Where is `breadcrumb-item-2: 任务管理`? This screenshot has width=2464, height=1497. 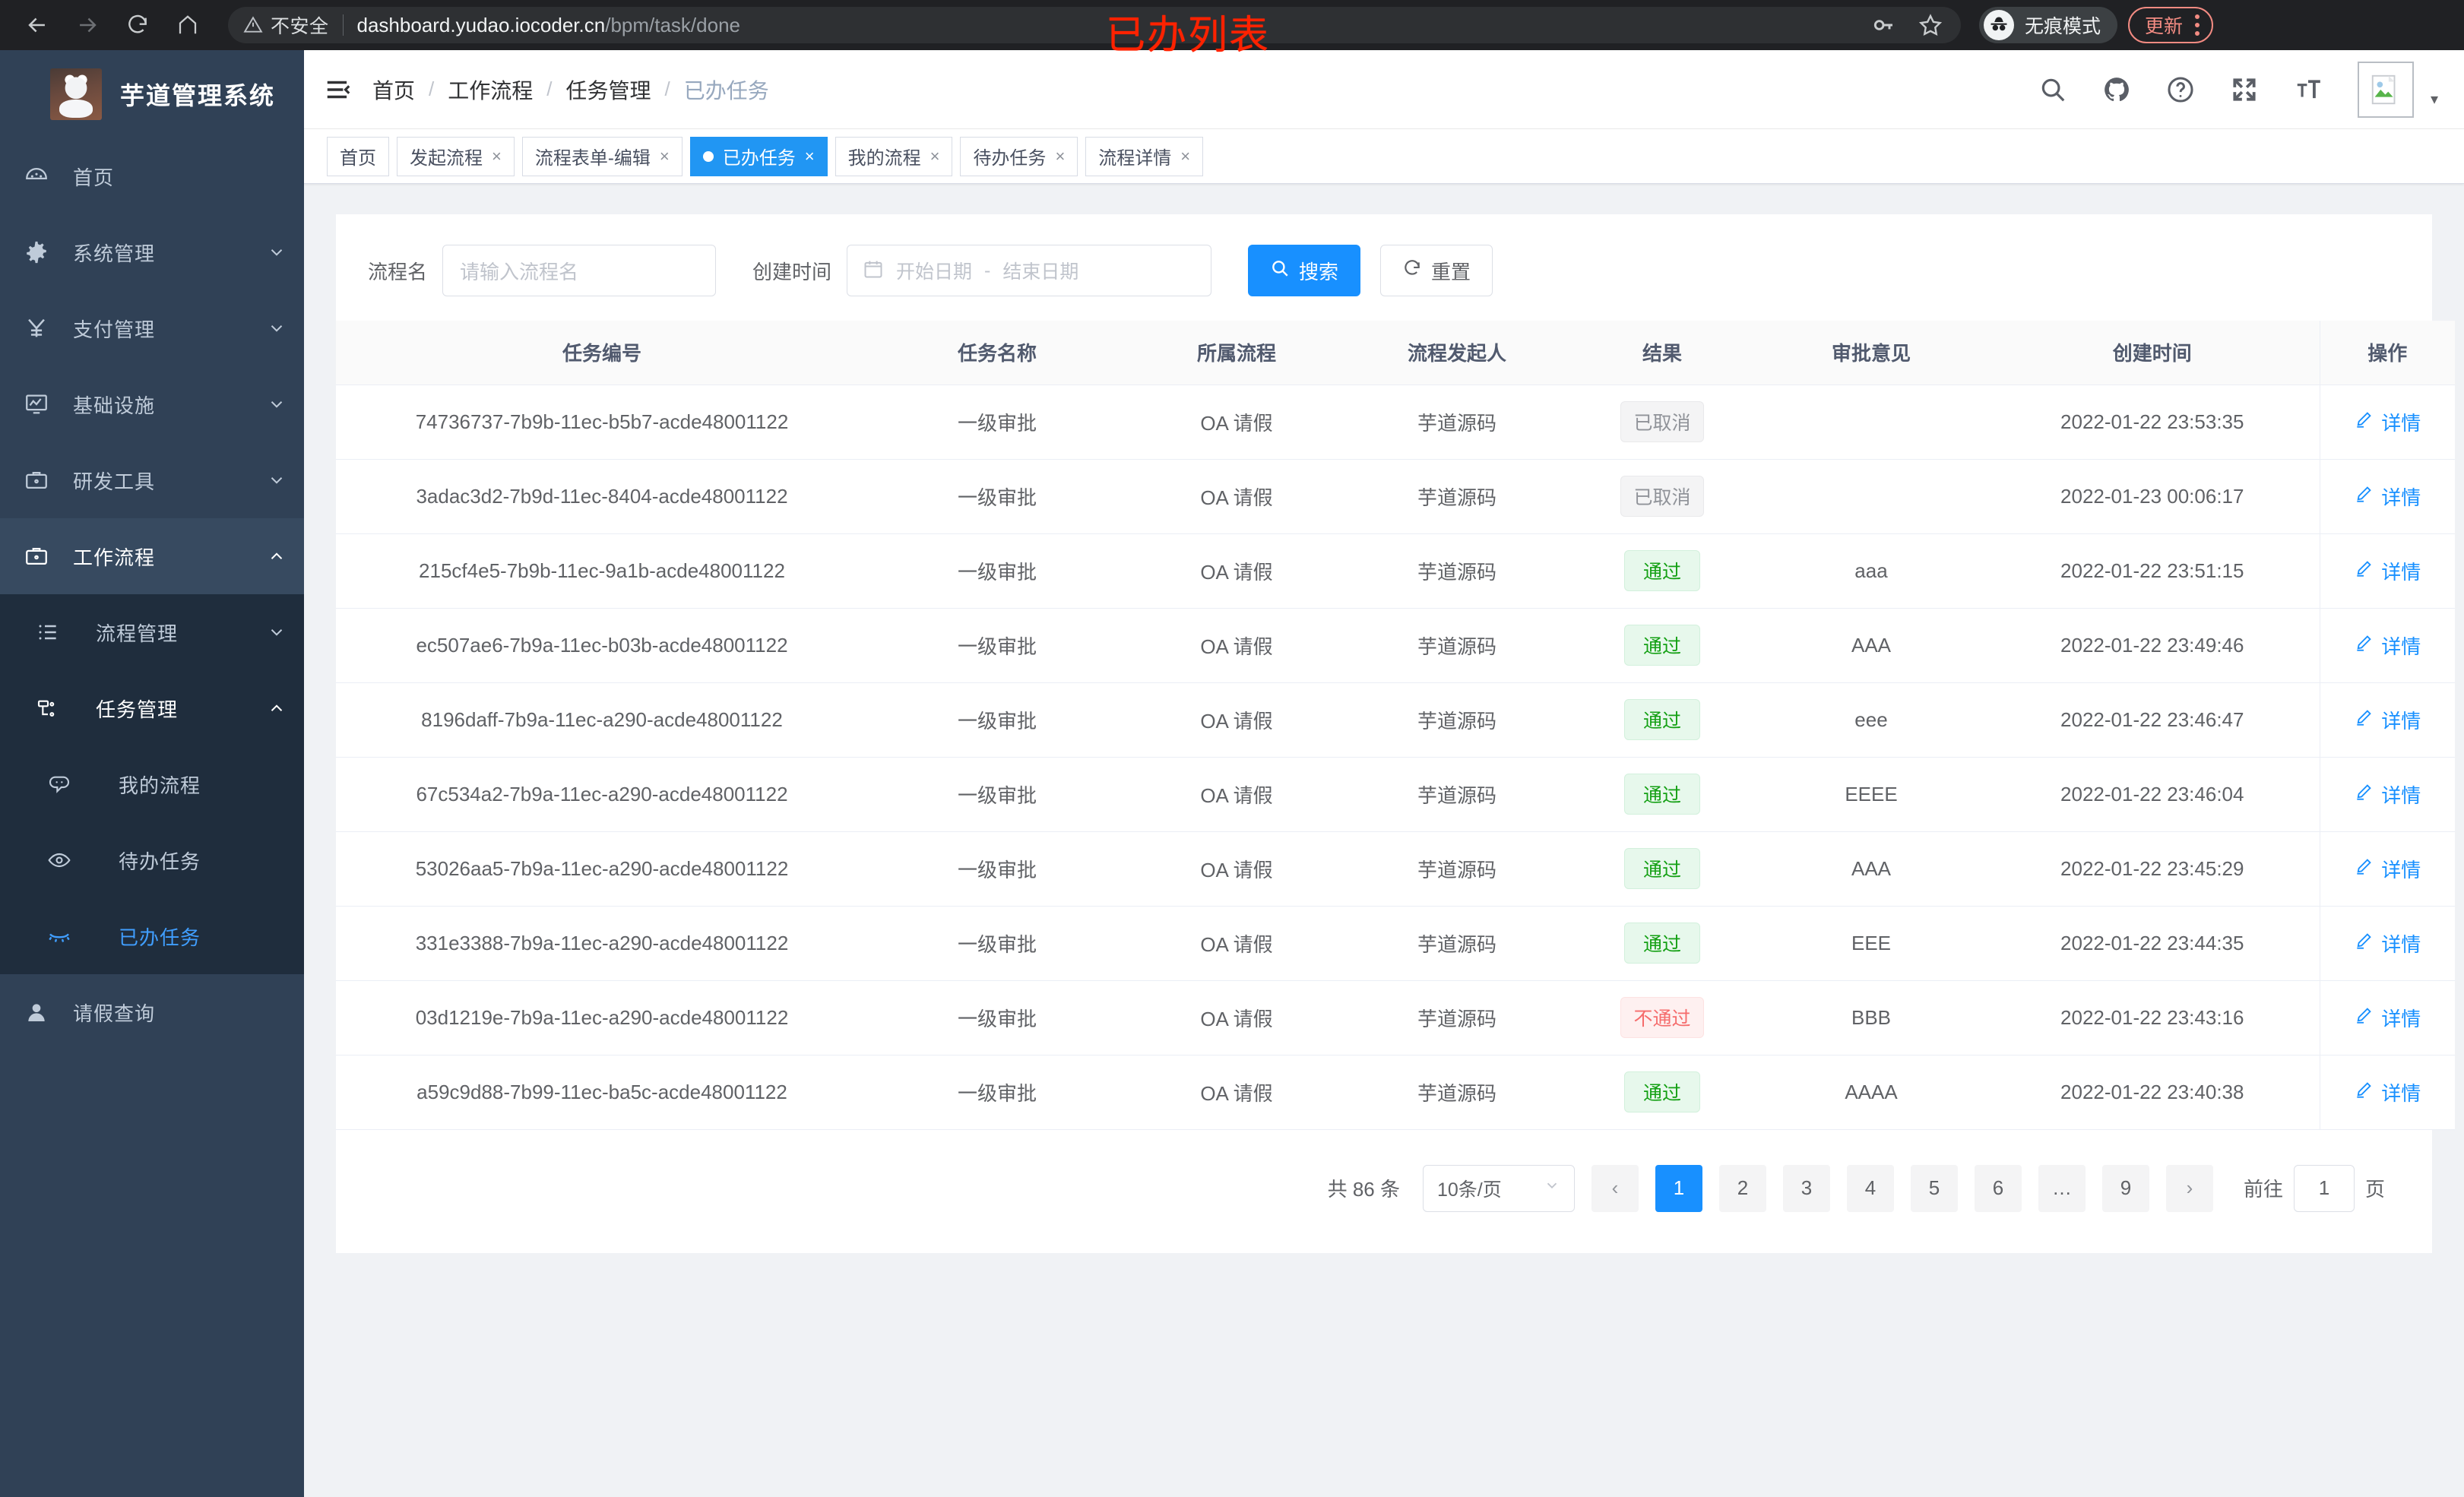 breadcrumb-item-2: 任务管理 is located at coordinates (608, 90).